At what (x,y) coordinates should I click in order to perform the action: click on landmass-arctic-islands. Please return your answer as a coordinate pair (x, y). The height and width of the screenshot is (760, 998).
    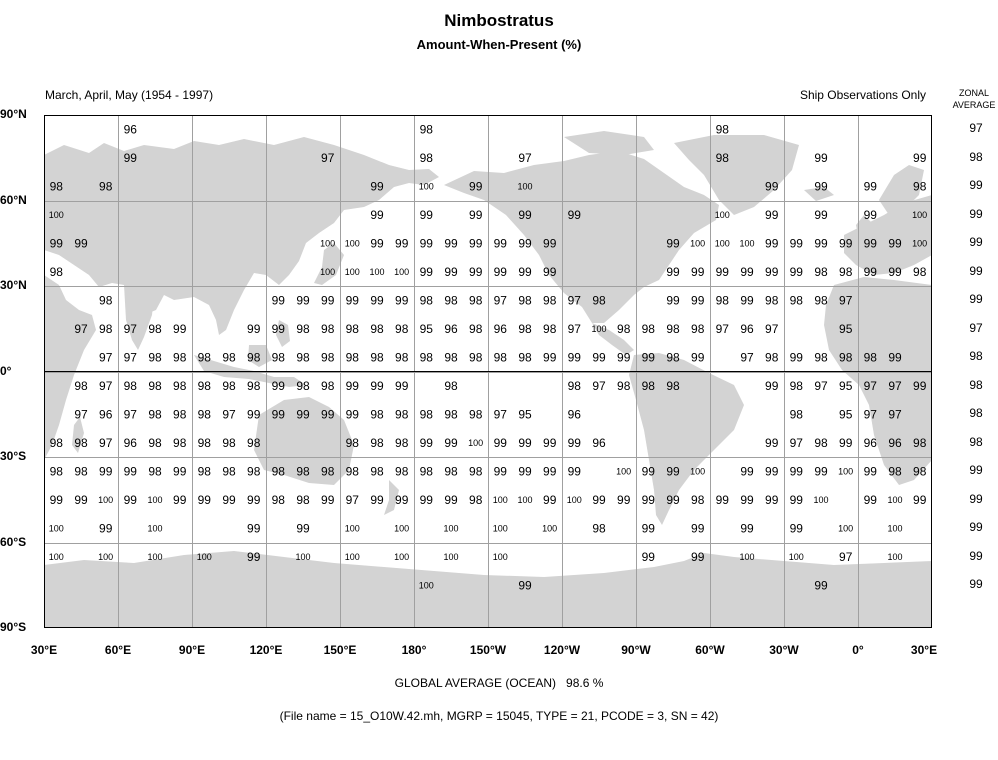
    Looking at the image, I should click on (609, 143).